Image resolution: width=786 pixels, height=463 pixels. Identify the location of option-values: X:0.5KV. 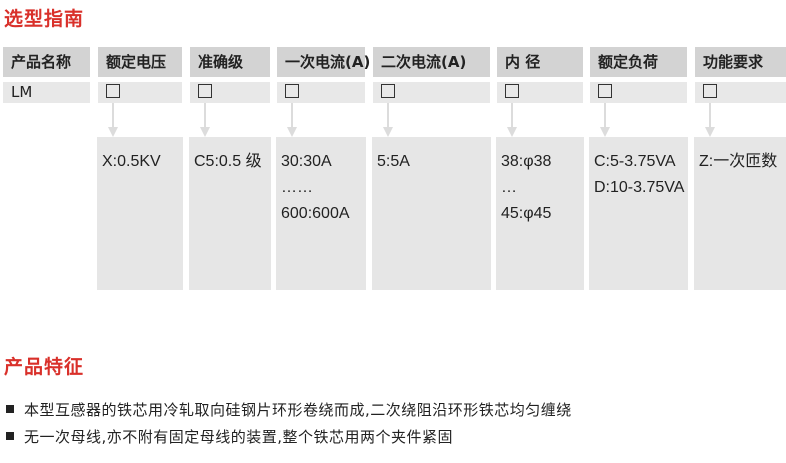
(140, 213).